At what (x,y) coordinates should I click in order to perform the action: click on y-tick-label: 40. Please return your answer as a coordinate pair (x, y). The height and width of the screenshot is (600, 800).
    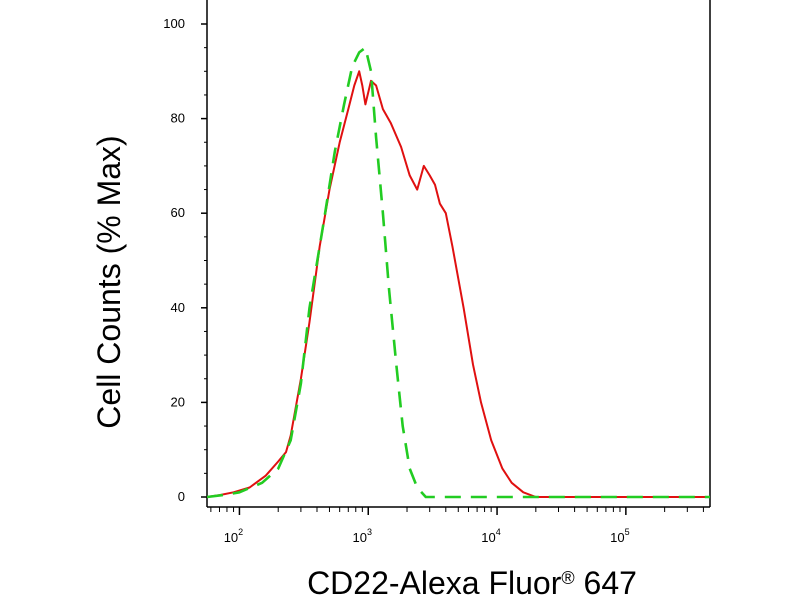
    Looking at the image, I should click on (178, 307).